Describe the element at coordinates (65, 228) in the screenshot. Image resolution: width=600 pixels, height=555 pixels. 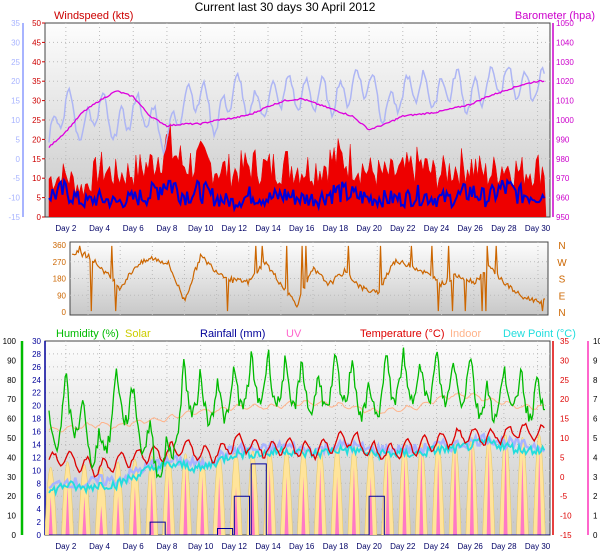
I see `x-tick-label: Day 2` at that location.